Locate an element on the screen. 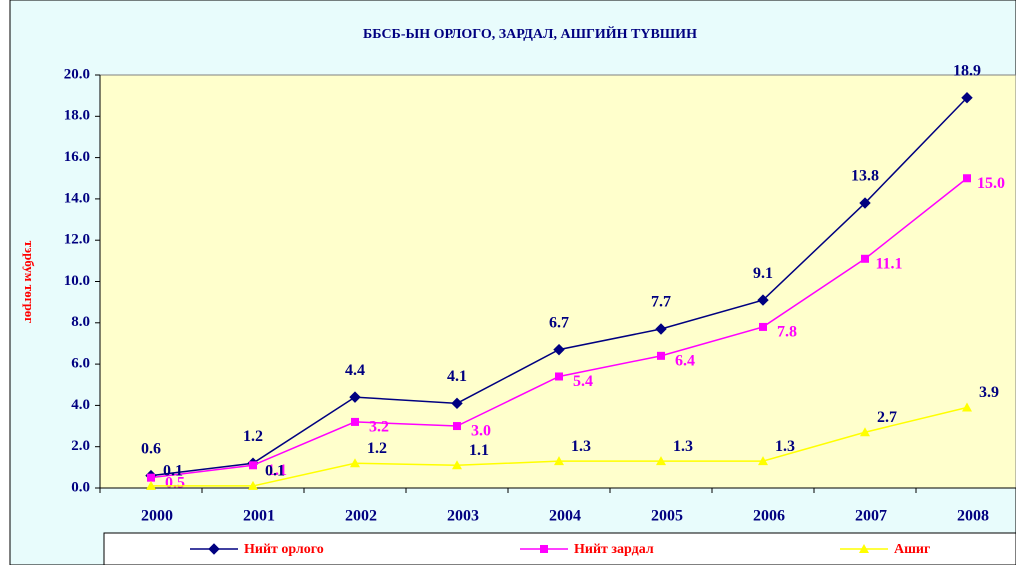 The height and width of the screenshot is (565, 1016). data-label: 9.1 is located at coordinates (763, 273).